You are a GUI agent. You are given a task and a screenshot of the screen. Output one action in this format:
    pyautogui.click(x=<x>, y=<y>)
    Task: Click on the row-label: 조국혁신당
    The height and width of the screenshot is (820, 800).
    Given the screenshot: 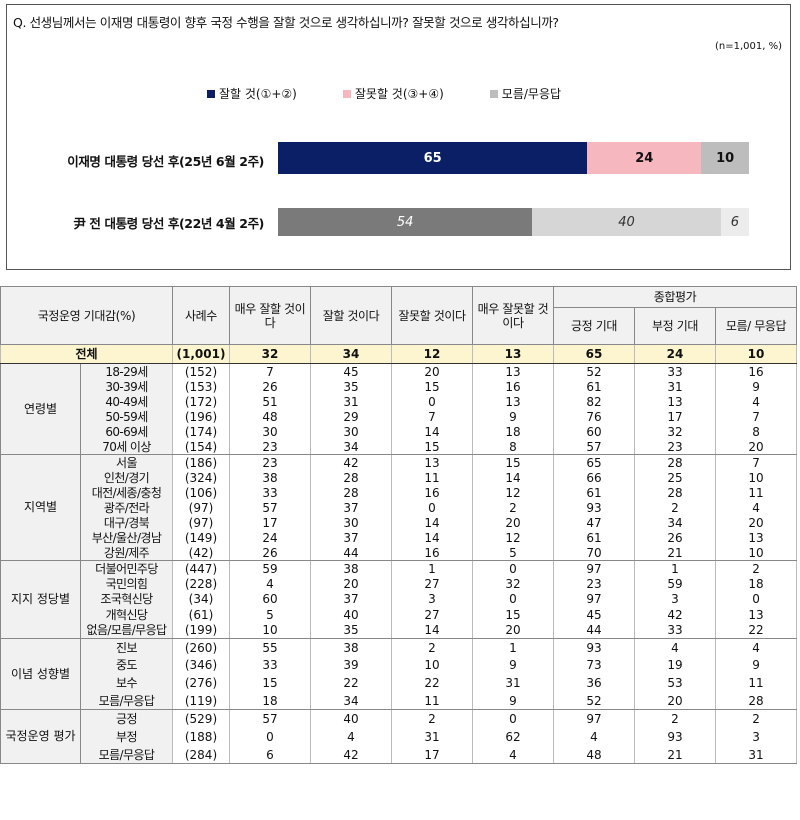 What is the action you would take?
    pyautogui.click(x=126, y=599)
    